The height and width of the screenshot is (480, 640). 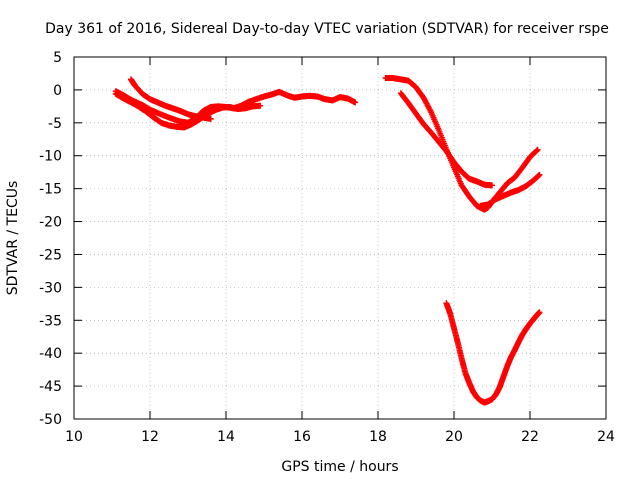 I want to click on x-tick-label: 24, so click(x=606, y=437).